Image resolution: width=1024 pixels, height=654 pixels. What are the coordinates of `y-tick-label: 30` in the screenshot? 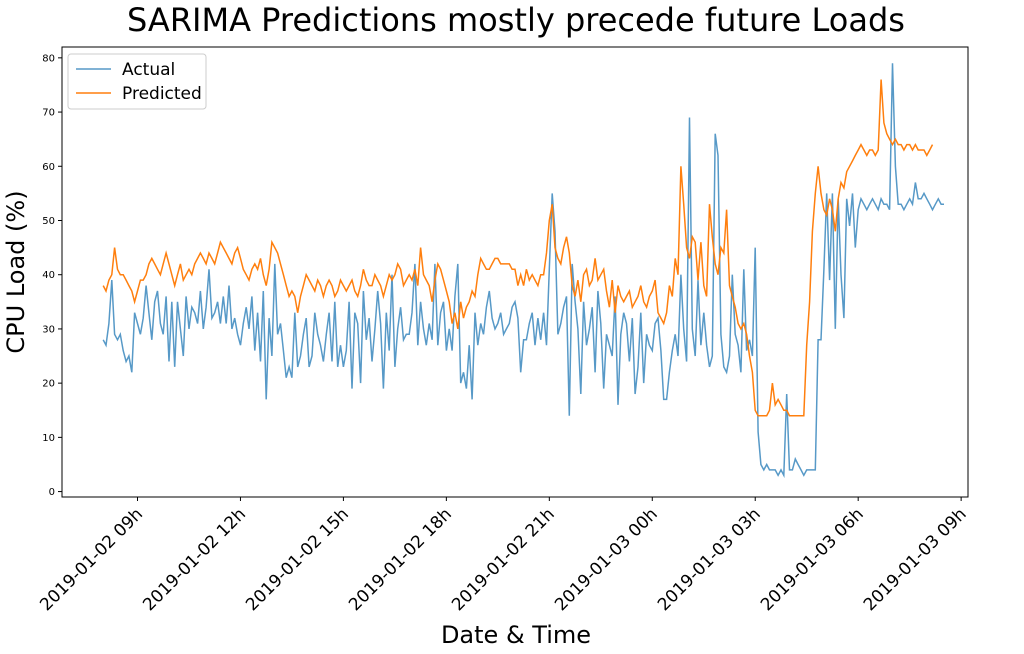 It's located at (48, 329).